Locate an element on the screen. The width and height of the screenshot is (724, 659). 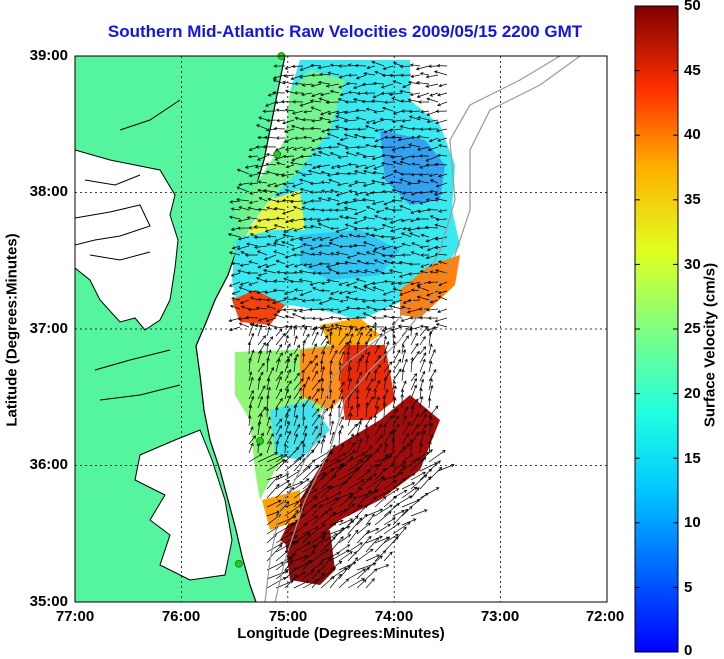
x-tick-label: 74:00 is located at coordinates (394, 616).